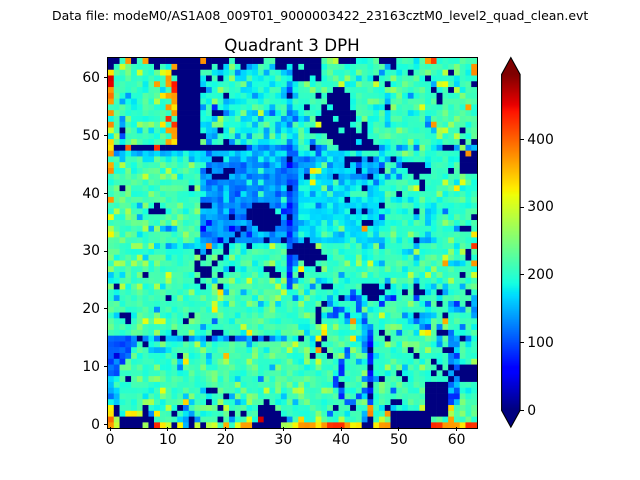 The height and width of the screenshot is (480, 640). Describe the element at coordinates (91, 251) in the screenshot. I see `y-tick-label: 30` at that location.